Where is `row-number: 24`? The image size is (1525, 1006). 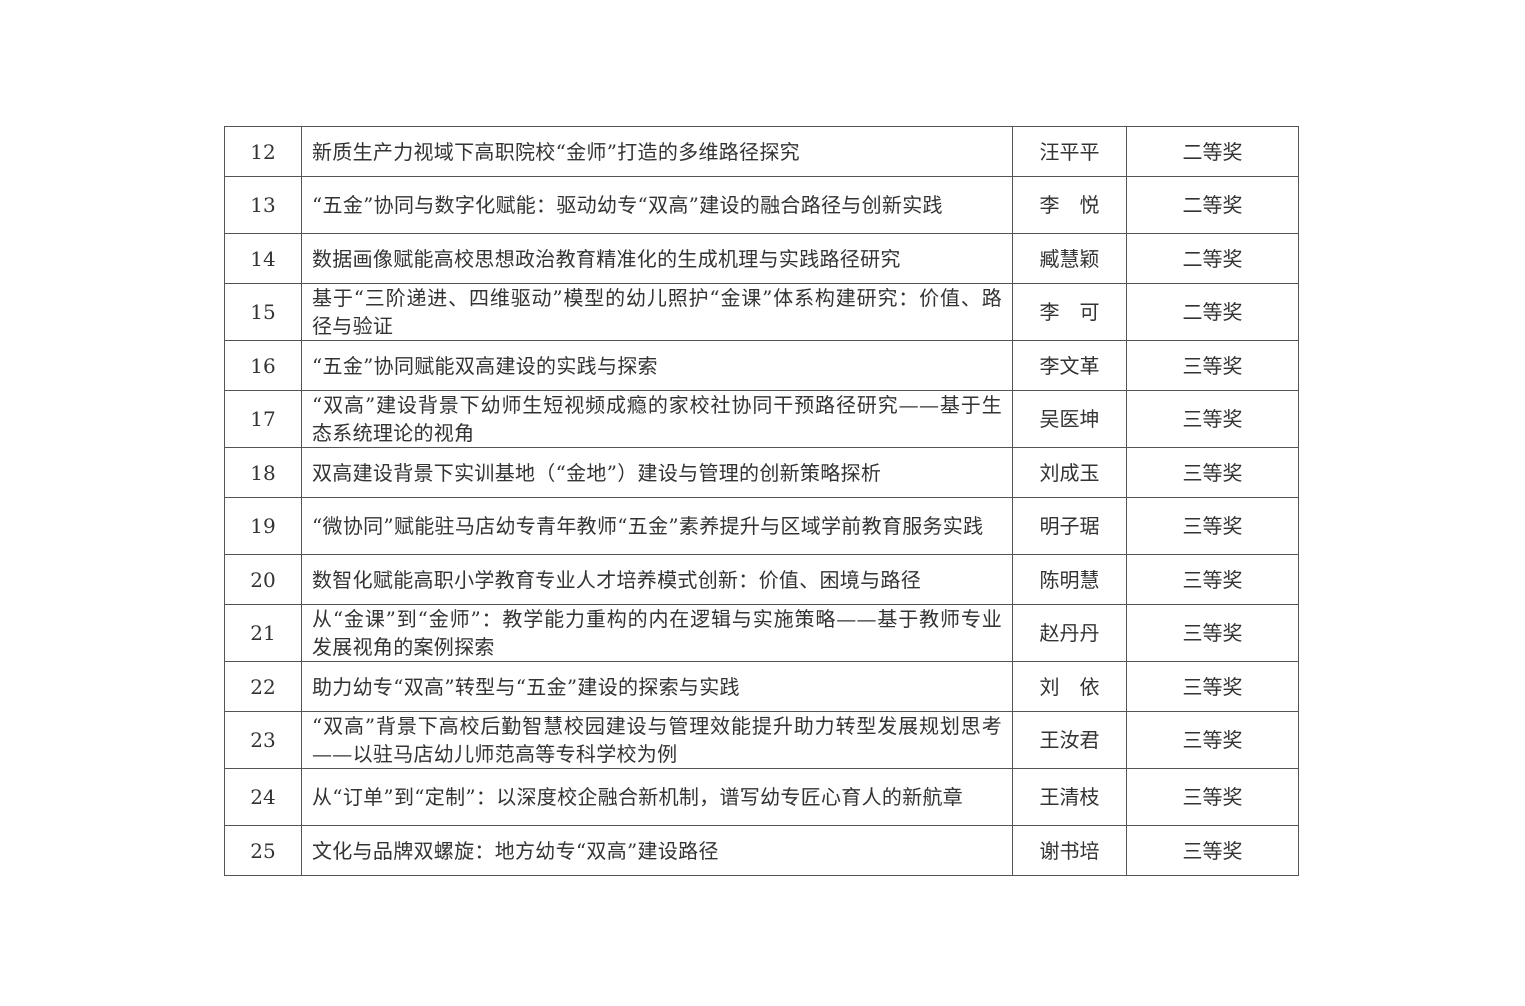
row-number: 24 is located at coordinates (263, 797).